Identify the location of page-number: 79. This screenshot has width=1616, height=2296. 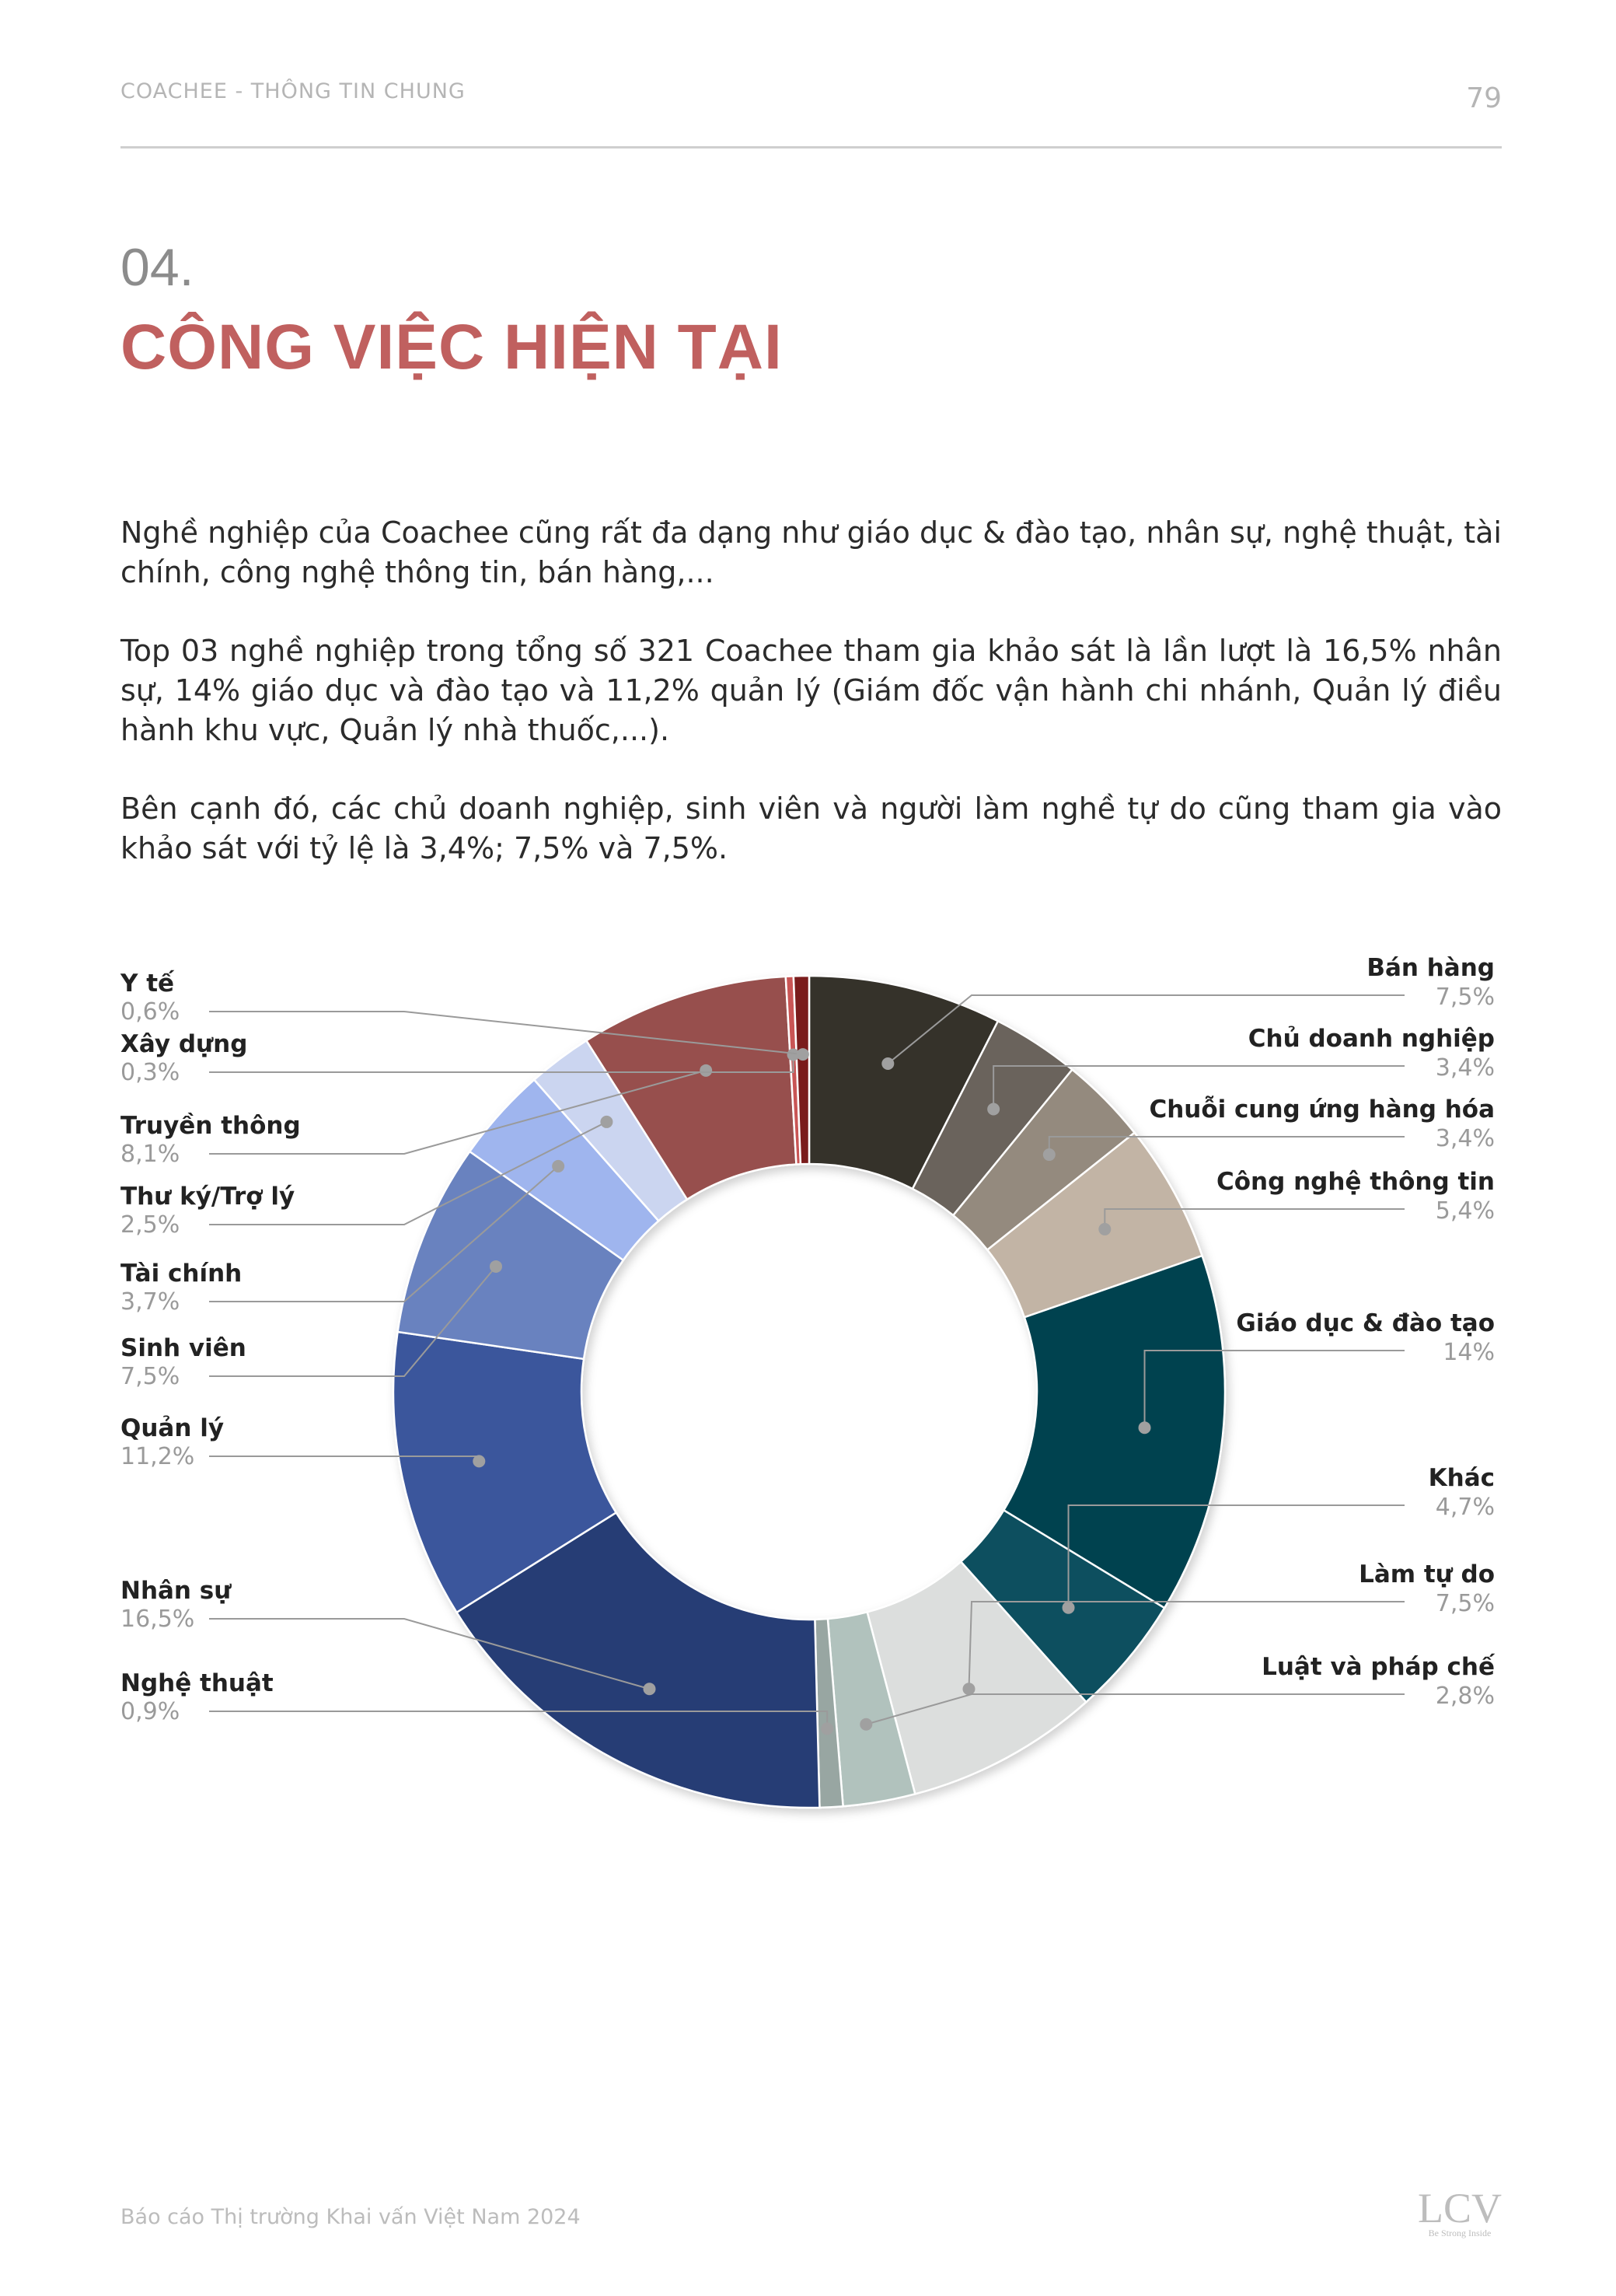
(1484, 98).